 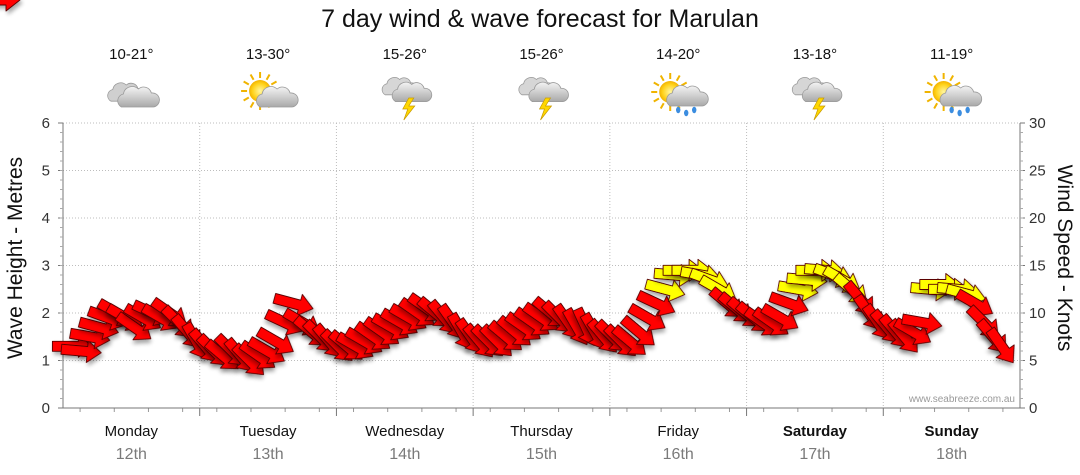 I want to click on day-date-label: 16th, so click(x=678, y=454).